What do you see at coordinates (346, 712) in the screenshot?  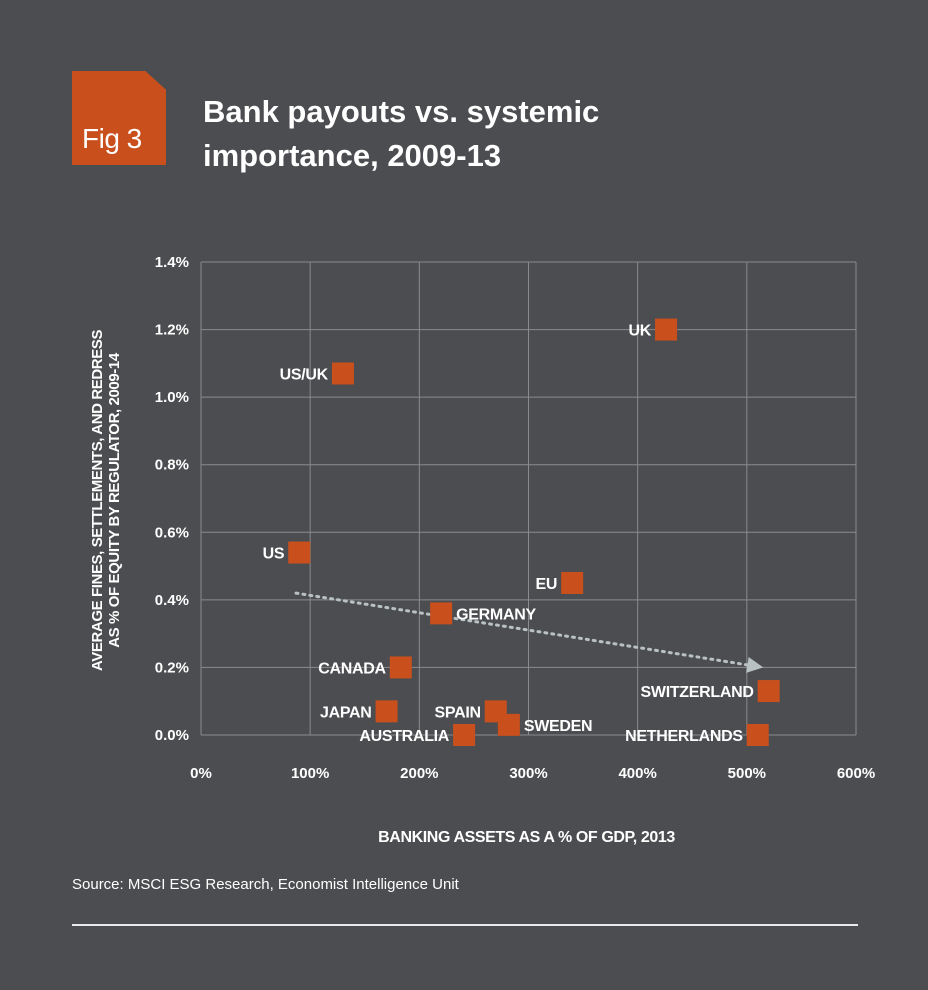 I see `point-label: JAPAN` at bounding box center [346, 712].